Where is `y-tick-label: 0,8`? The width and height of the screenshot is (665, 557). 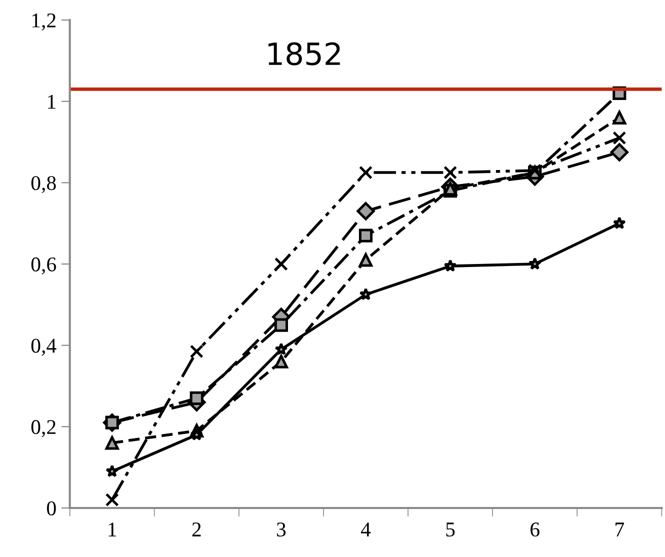 y-tick-label: 0,8 is located at coordinates (43, 185).